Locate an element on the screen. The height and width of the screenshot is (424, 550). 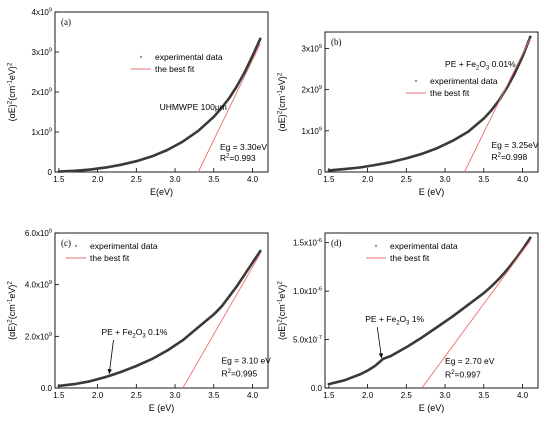
y-tick-label: 2x10⁹ is located at coordinates (312, 90).